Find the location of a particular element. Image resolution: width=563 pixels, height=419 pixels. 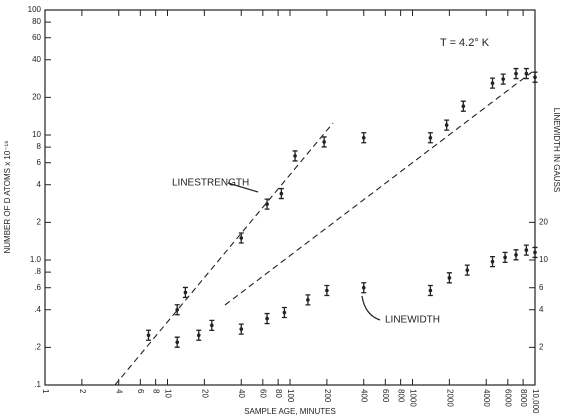

x-tick-label: 4000 is located at coordinates (486, 398).